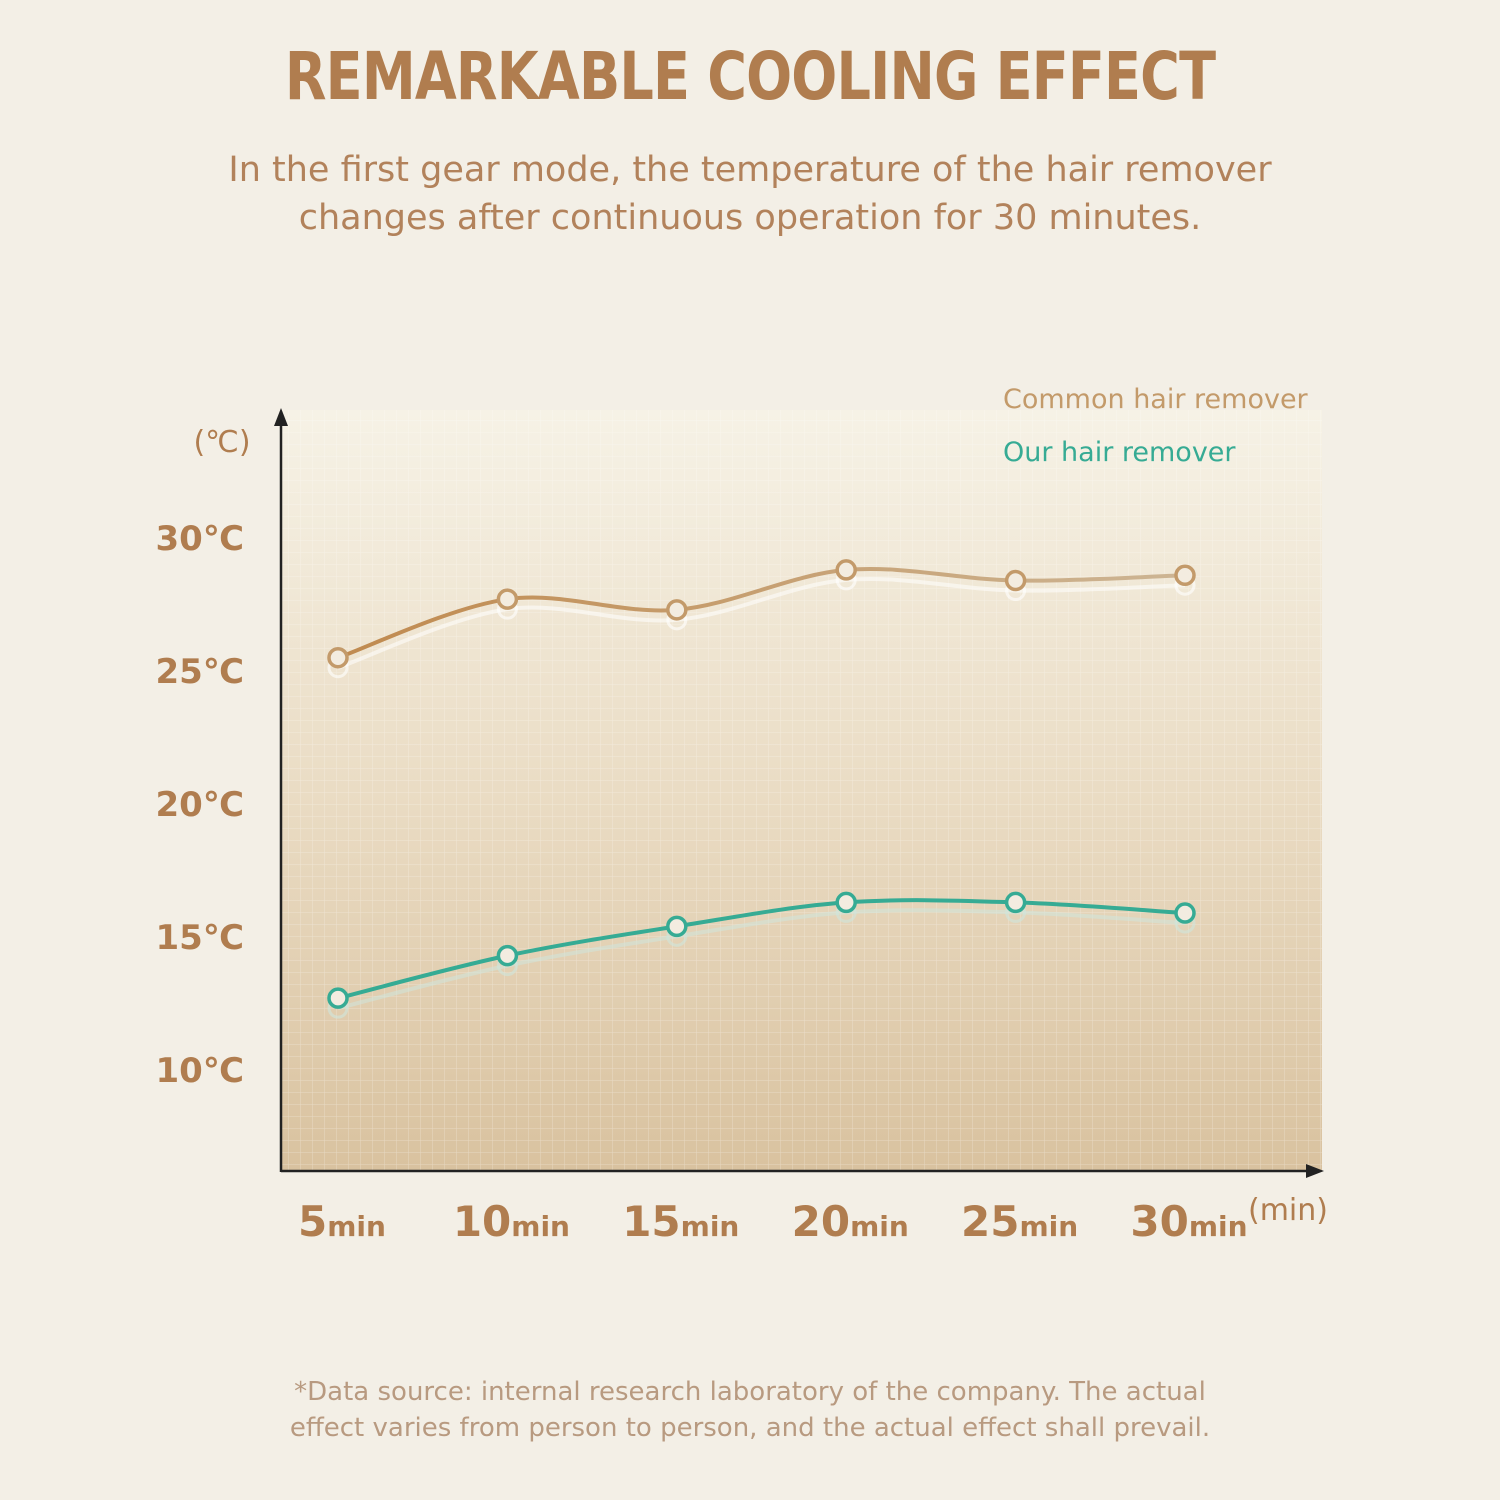 Image resolution: width=1500 pixels, height=1500 pixels. What do you see at coordinates (761, 623) in the screenshot?
I see `series-common-shadow` at bounding box center [761, 623].